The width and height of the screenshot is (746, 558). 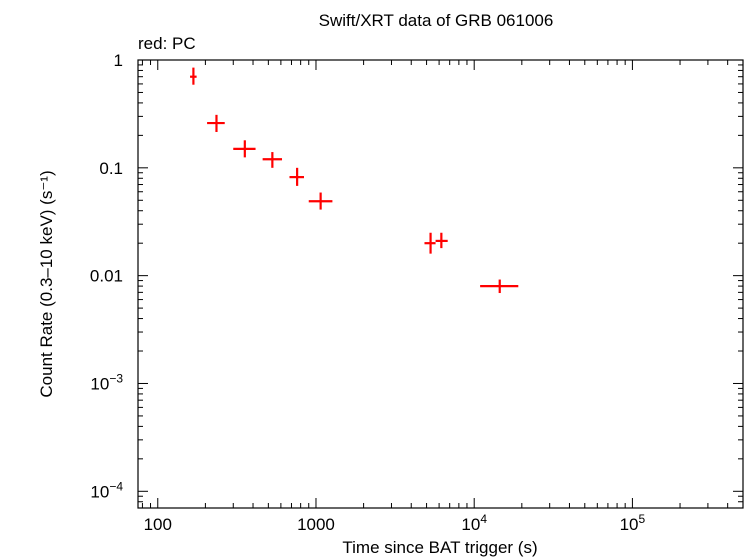 What do you see at coordinates (474, 523) in the screenshot?
I see `x-tick-label: 10⁴` at bounding box center [474, 523].